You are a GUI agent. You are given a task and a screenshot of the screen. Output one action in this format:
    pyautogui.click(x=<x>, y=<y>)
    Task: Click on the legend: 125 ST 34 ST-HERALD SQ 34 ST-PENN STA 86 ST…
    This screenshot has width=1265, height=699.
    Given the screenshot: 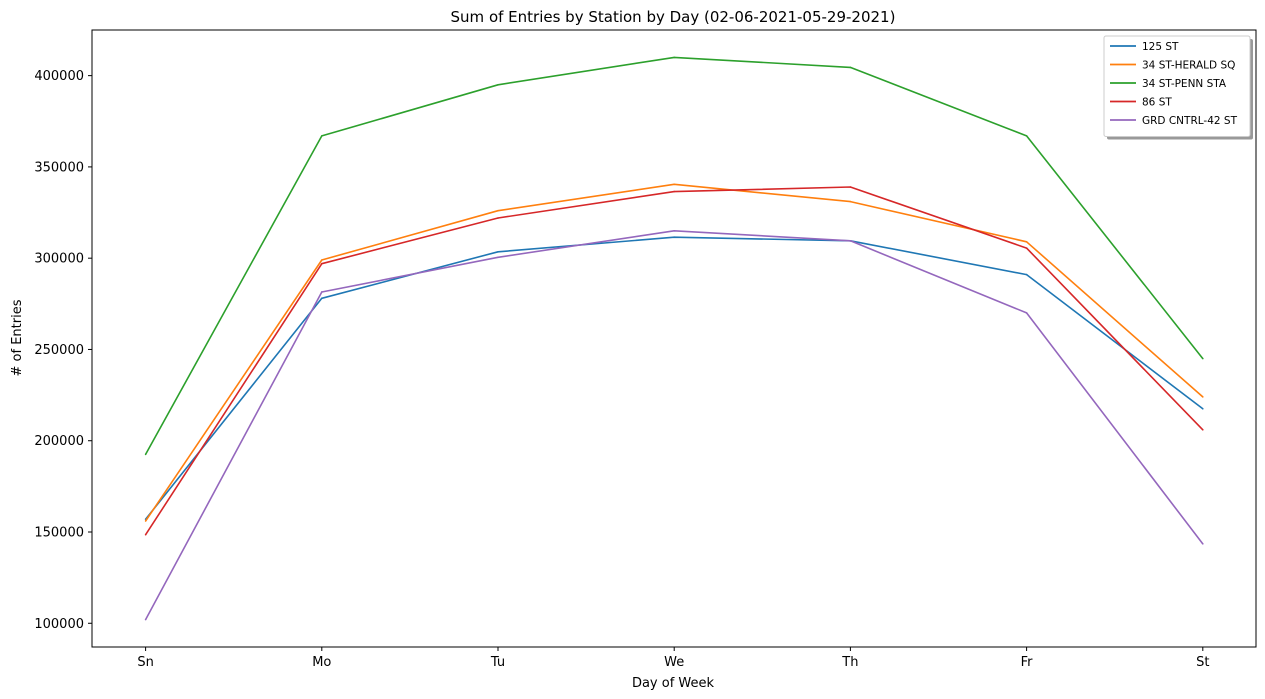 What is the action you would take?
    pyautogui.click(x=1178, y=87)
    